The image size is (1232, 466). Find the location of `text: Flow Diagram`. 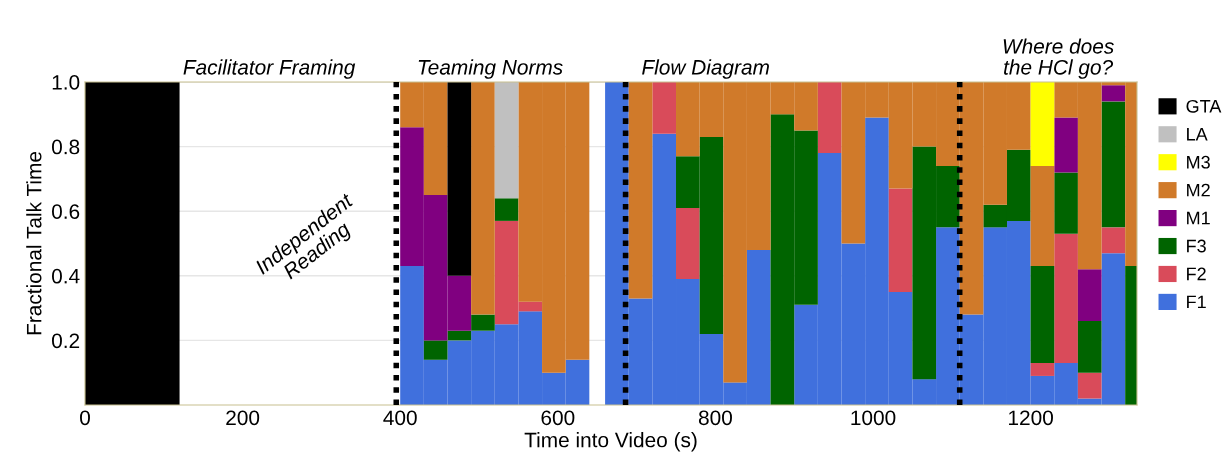

text: Flow Diagram is located at coordinates (705, 69).